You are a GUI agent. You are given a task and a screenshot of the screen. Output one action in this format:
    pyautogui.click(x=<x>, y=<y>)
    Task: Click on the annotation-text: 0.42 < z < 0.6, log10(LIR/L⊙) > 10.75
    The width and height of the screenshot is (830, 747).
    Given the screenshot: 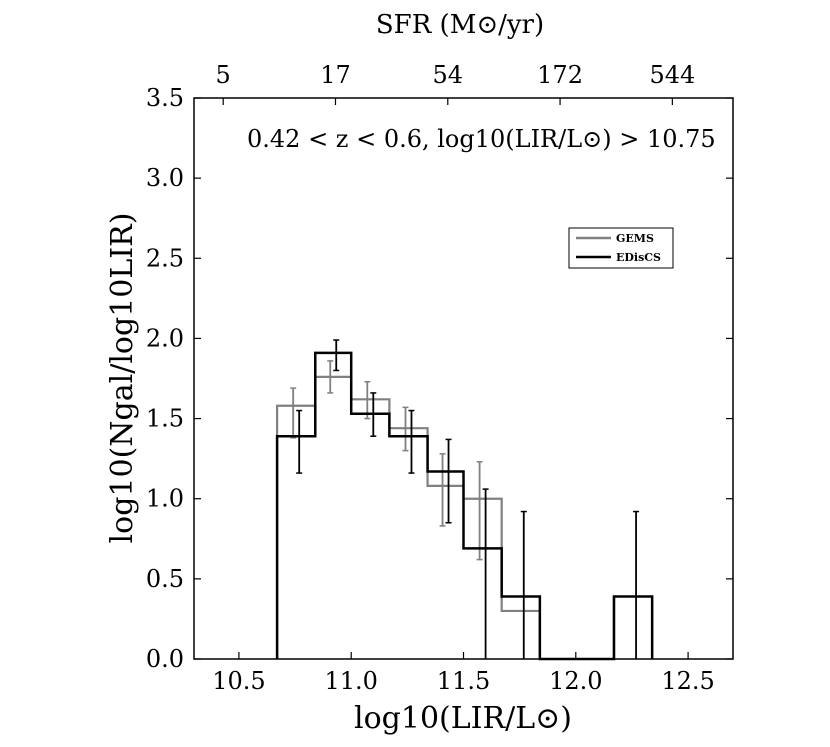 What is the action you would take?
    pyautogui.click(x=481, y=139)
    